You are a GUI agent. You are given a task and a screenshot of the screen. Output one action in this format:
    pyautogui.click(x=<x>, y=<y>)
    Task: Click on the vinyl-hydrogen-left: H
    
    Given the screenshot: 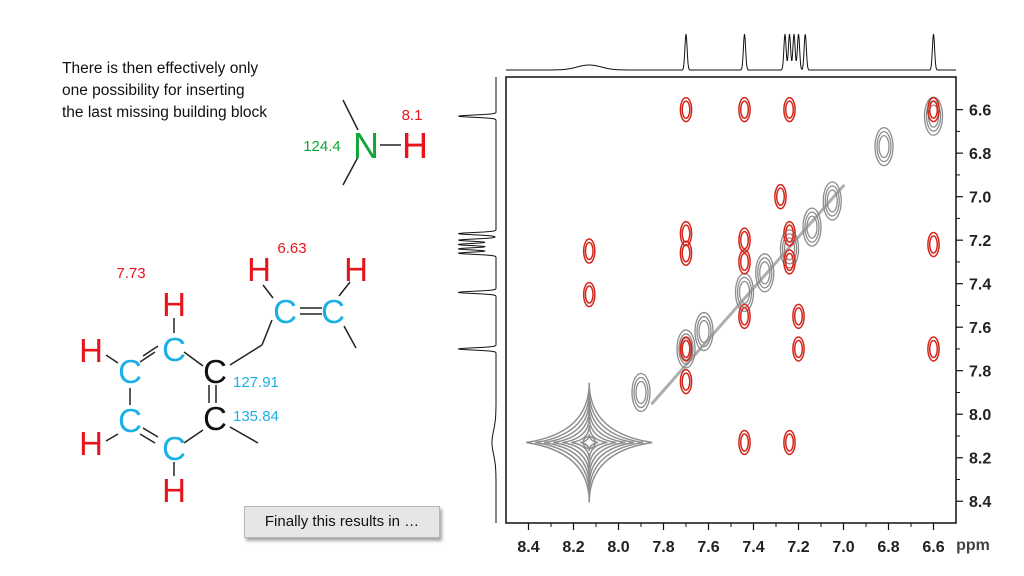 What is the action you would take?
    pyautogui.click(x=259, y=269)
    